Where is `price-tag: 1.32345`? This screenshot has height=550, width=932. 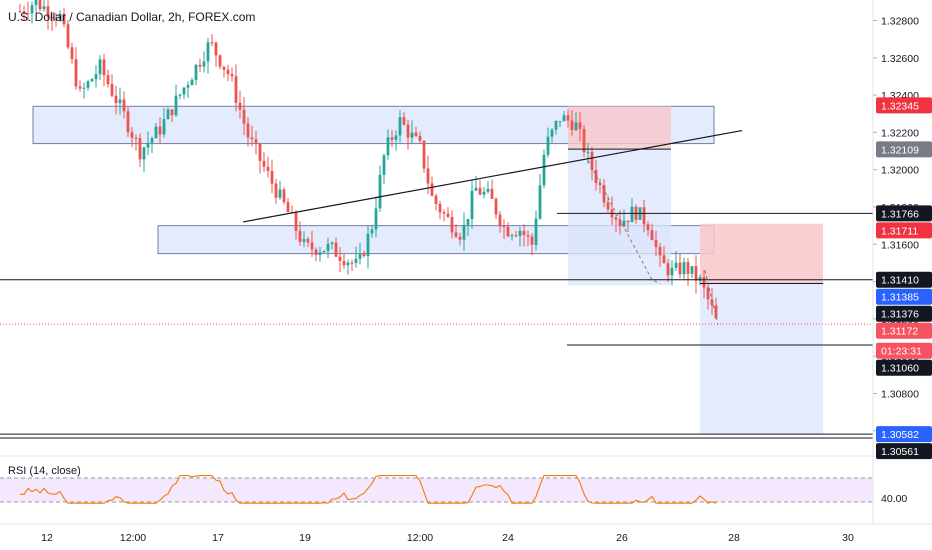 price-tag: 1.32345 is located at coordinates (904, 105).